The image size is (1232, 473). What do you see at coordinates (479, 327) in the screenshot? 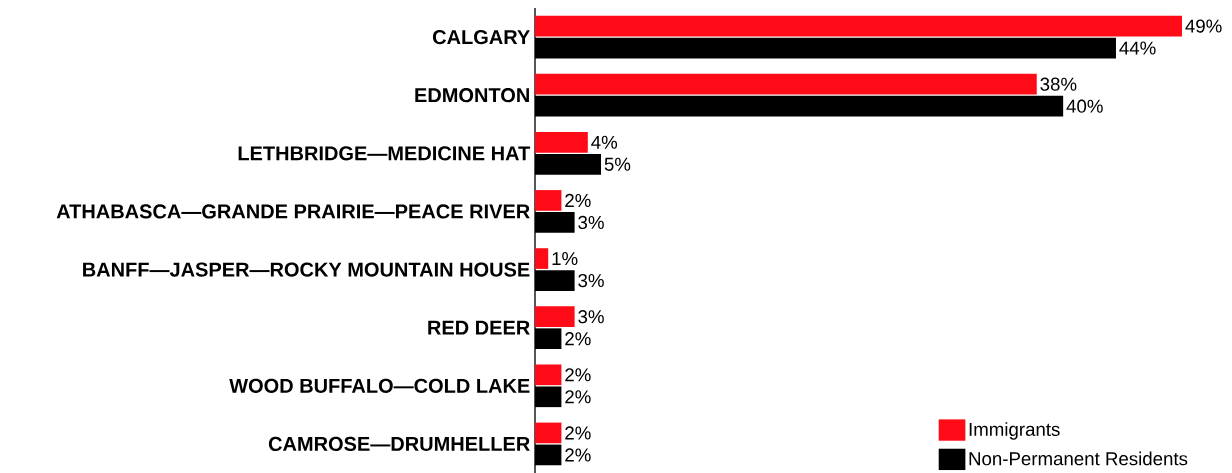
I see `y-tick-label: RED DEER` at bounding box center [479, 327].